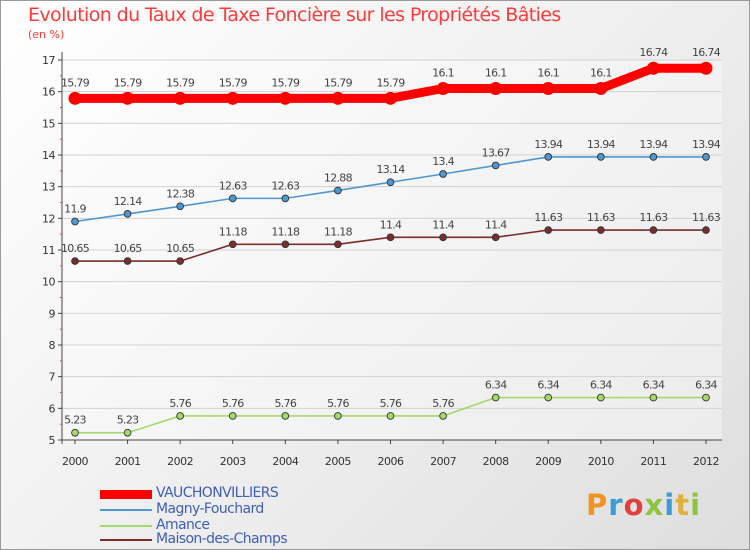 The image size is (750, 550). Describe the element at coordinates (48, 60) in the screenshot. I see `y-tick-label: 17` at that location.